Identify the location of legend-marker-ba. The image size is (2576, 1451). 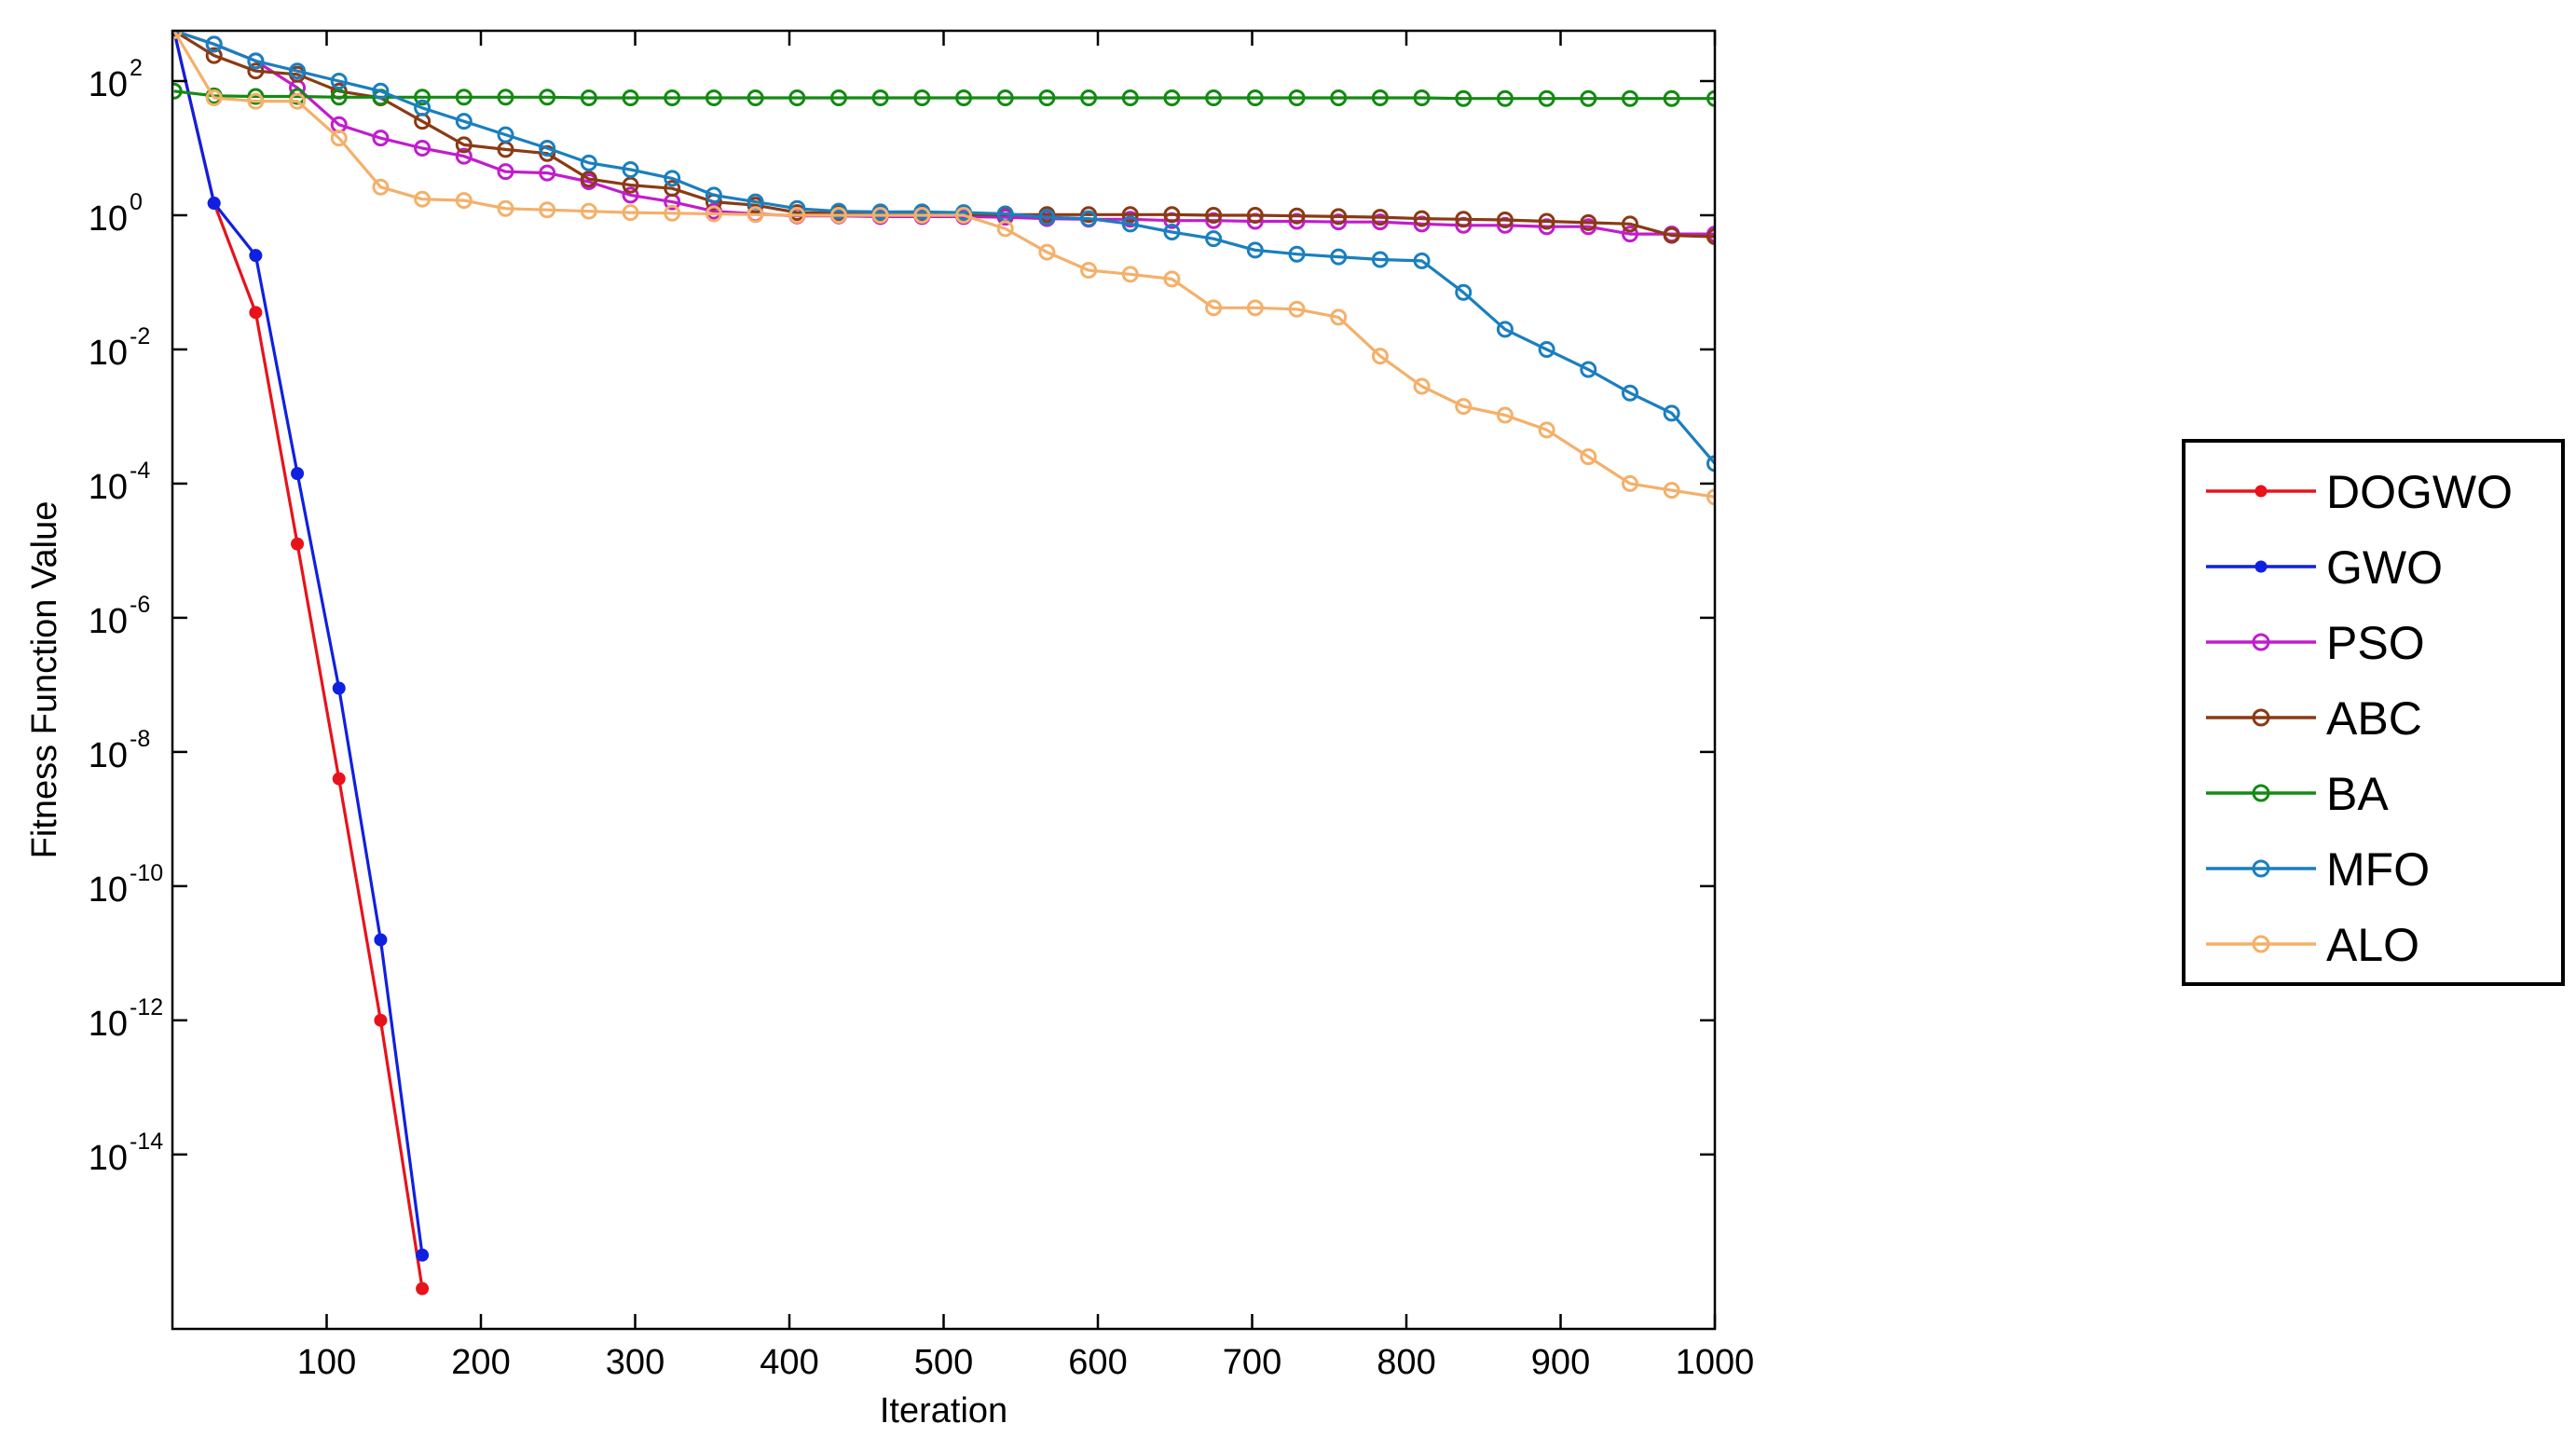
(2261, 793).